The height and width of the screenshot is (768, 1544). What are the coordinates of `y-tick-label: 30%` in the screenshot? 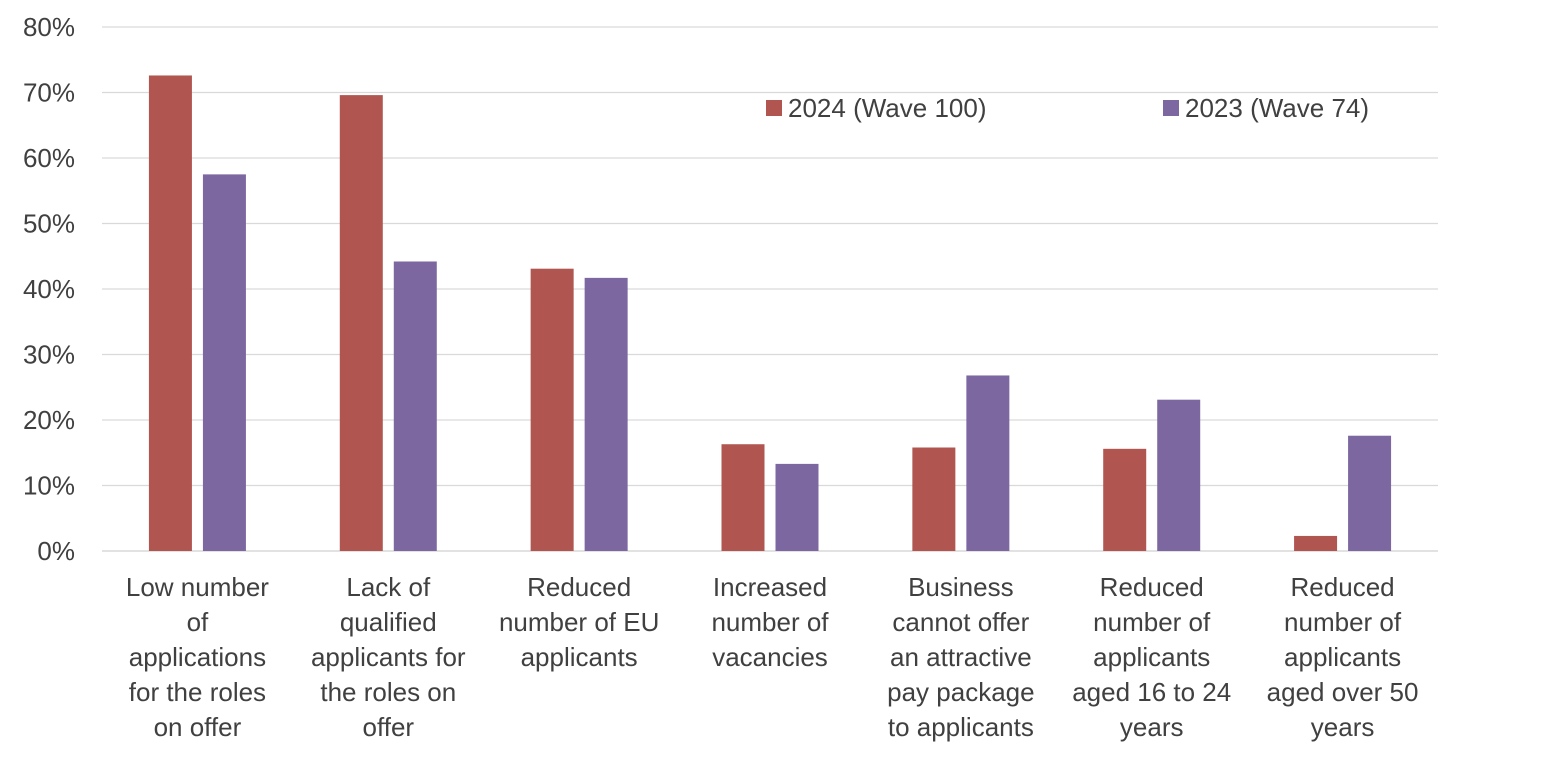 It's located at (49, 355).